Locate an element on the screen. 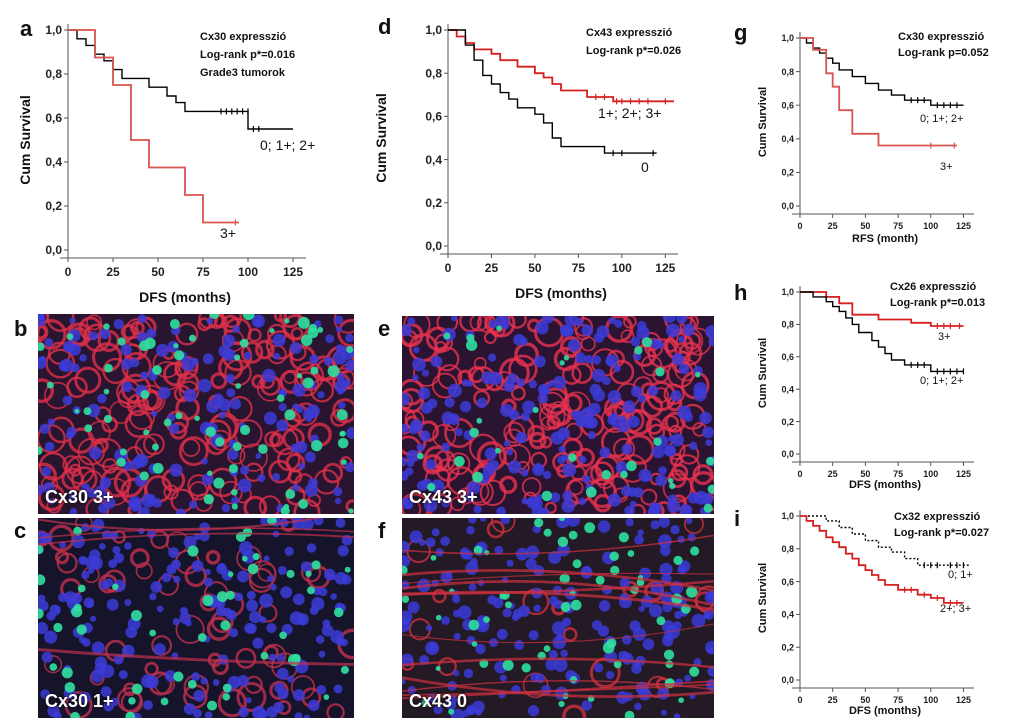  annotation: Log-rank p*=0.016 is located at coordinates (247, 55).